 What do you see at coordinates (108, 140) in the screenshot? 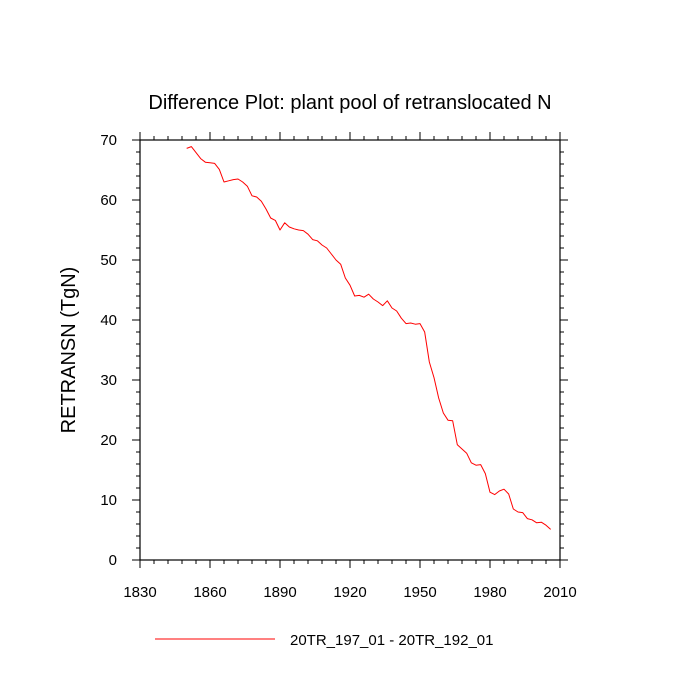
I see `y-tick-label: 70` at bounding box center [108, 140].